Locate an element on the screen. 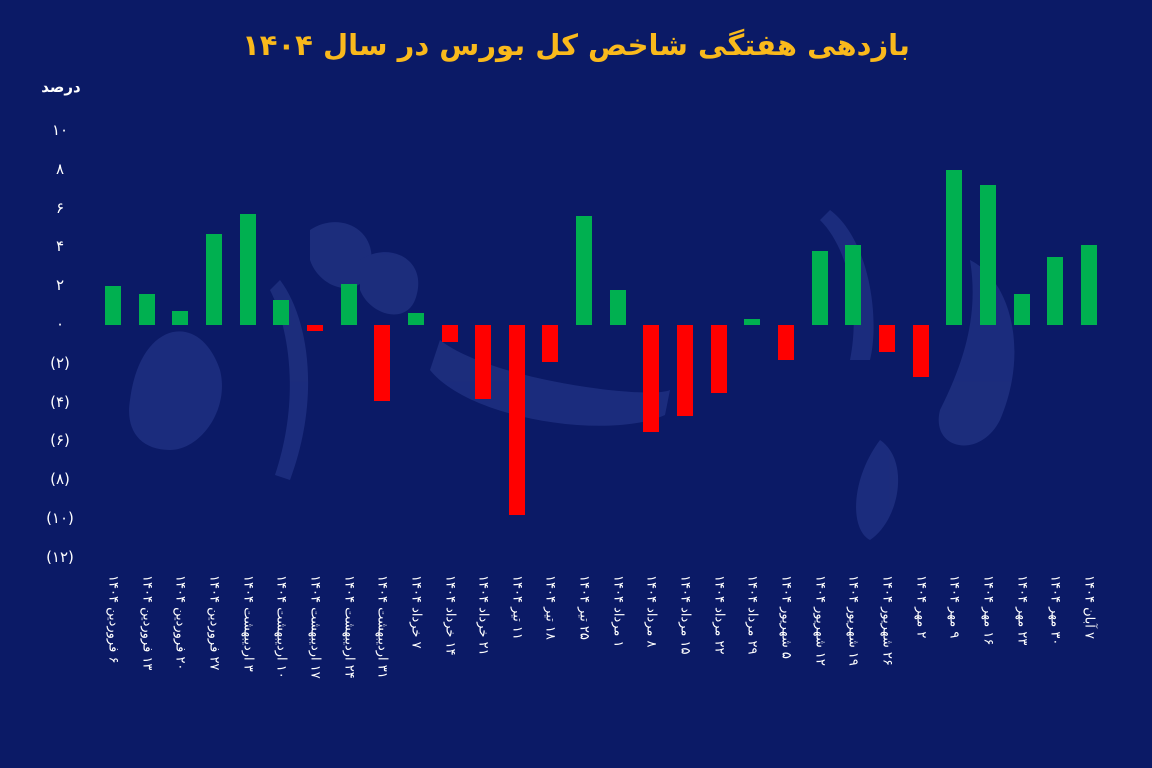 This screenshot has height=768, width=1152. x-tick-label: ۲۵ تیر ۱۴۰۴ is located at coordinates (584, 607).